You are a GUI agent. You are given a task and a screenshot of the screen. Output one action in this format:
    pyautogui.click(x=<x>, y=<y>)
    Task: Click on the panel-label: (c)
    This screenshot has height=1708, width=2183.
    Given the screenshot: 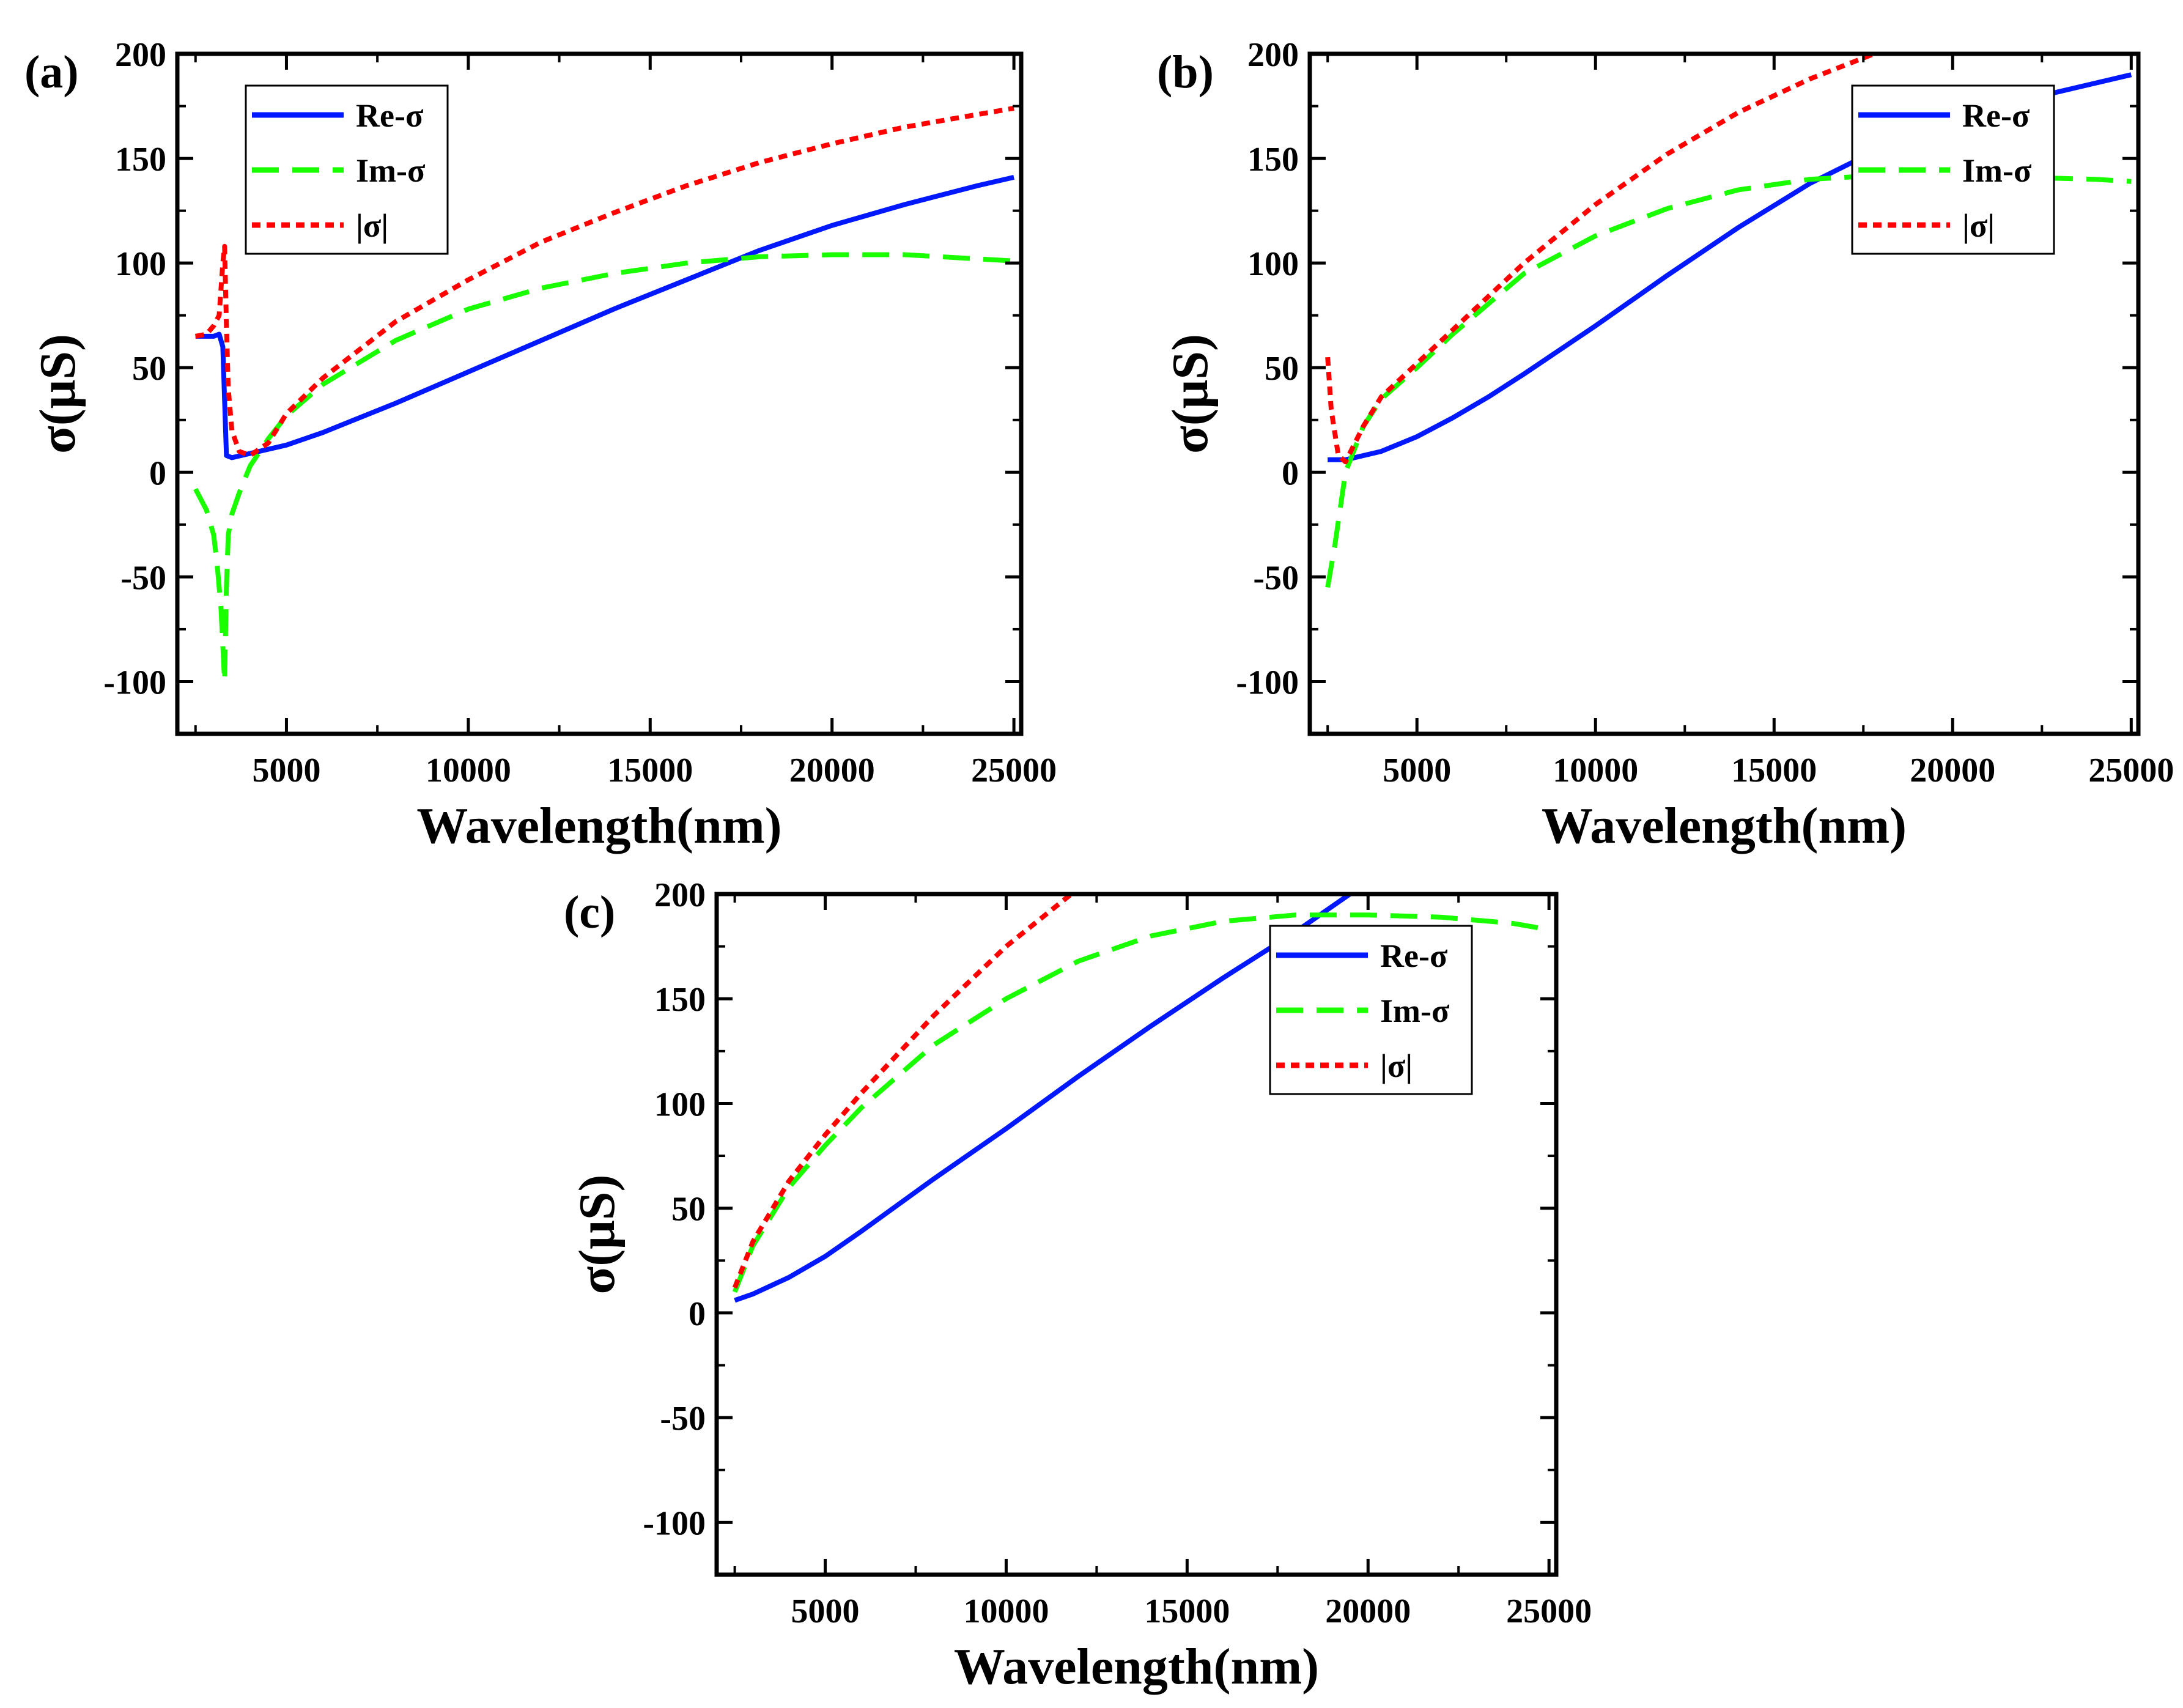 What is the action you would take?
    pyautogui.click(x=590, y=912)
    